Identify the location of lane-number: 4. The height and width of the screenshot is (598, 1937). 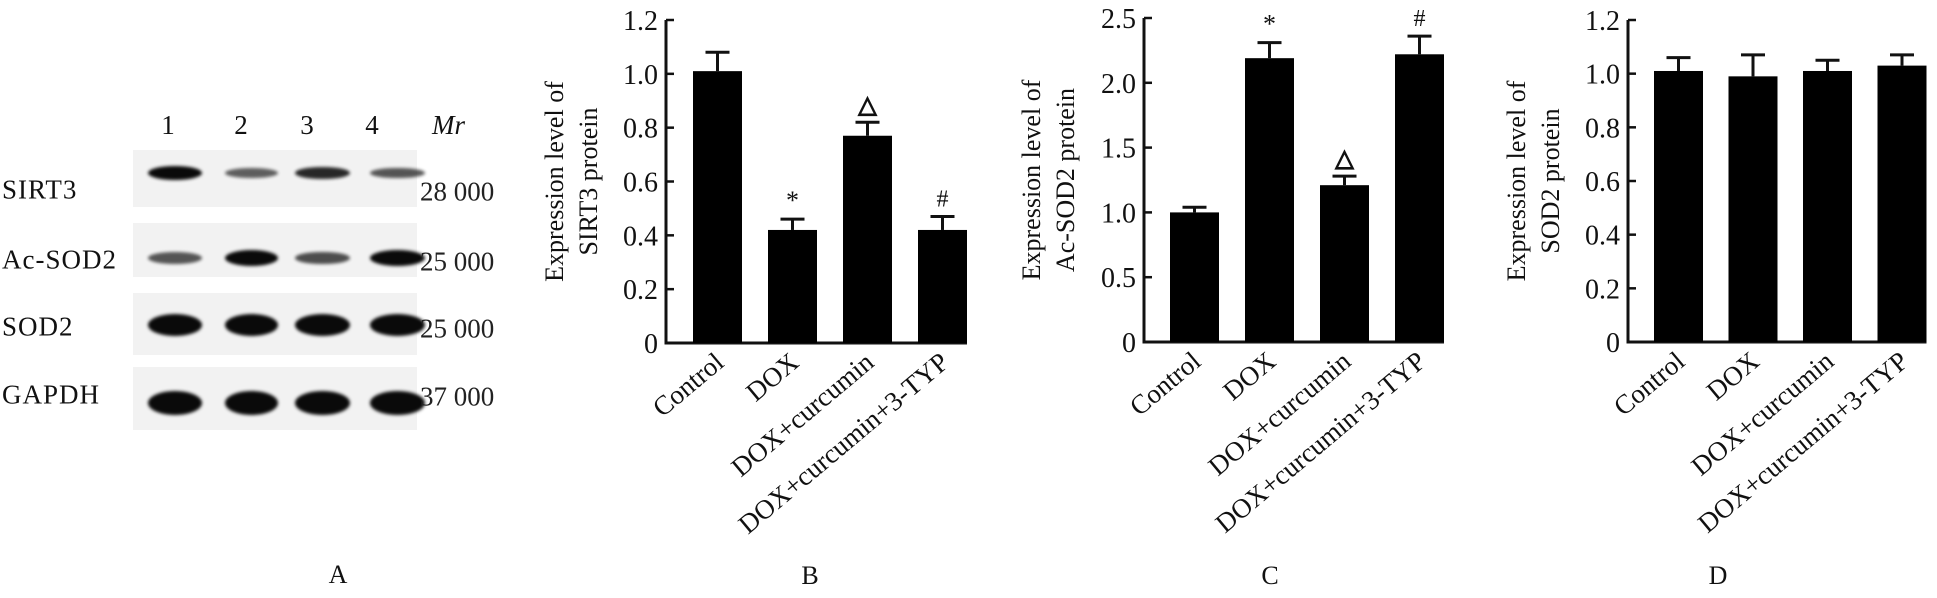
(372, 125).